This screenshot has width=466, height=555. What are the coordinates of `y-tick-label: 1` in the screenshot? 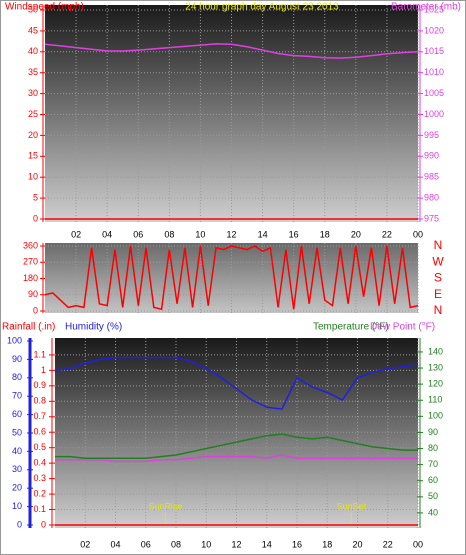 It's located at (43, 370).